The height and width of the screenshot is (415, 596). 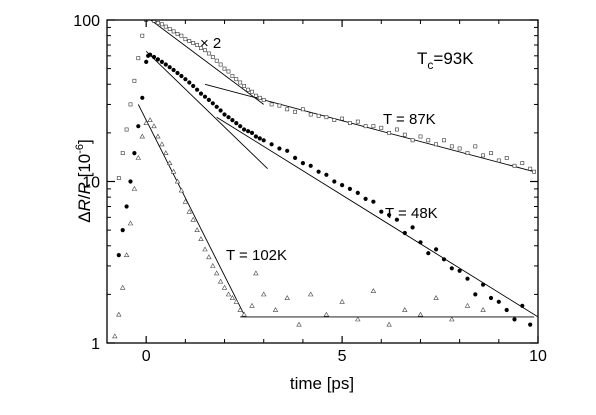 I want to click on y-axis-r-numerator: R, so click(x=84, y=205).